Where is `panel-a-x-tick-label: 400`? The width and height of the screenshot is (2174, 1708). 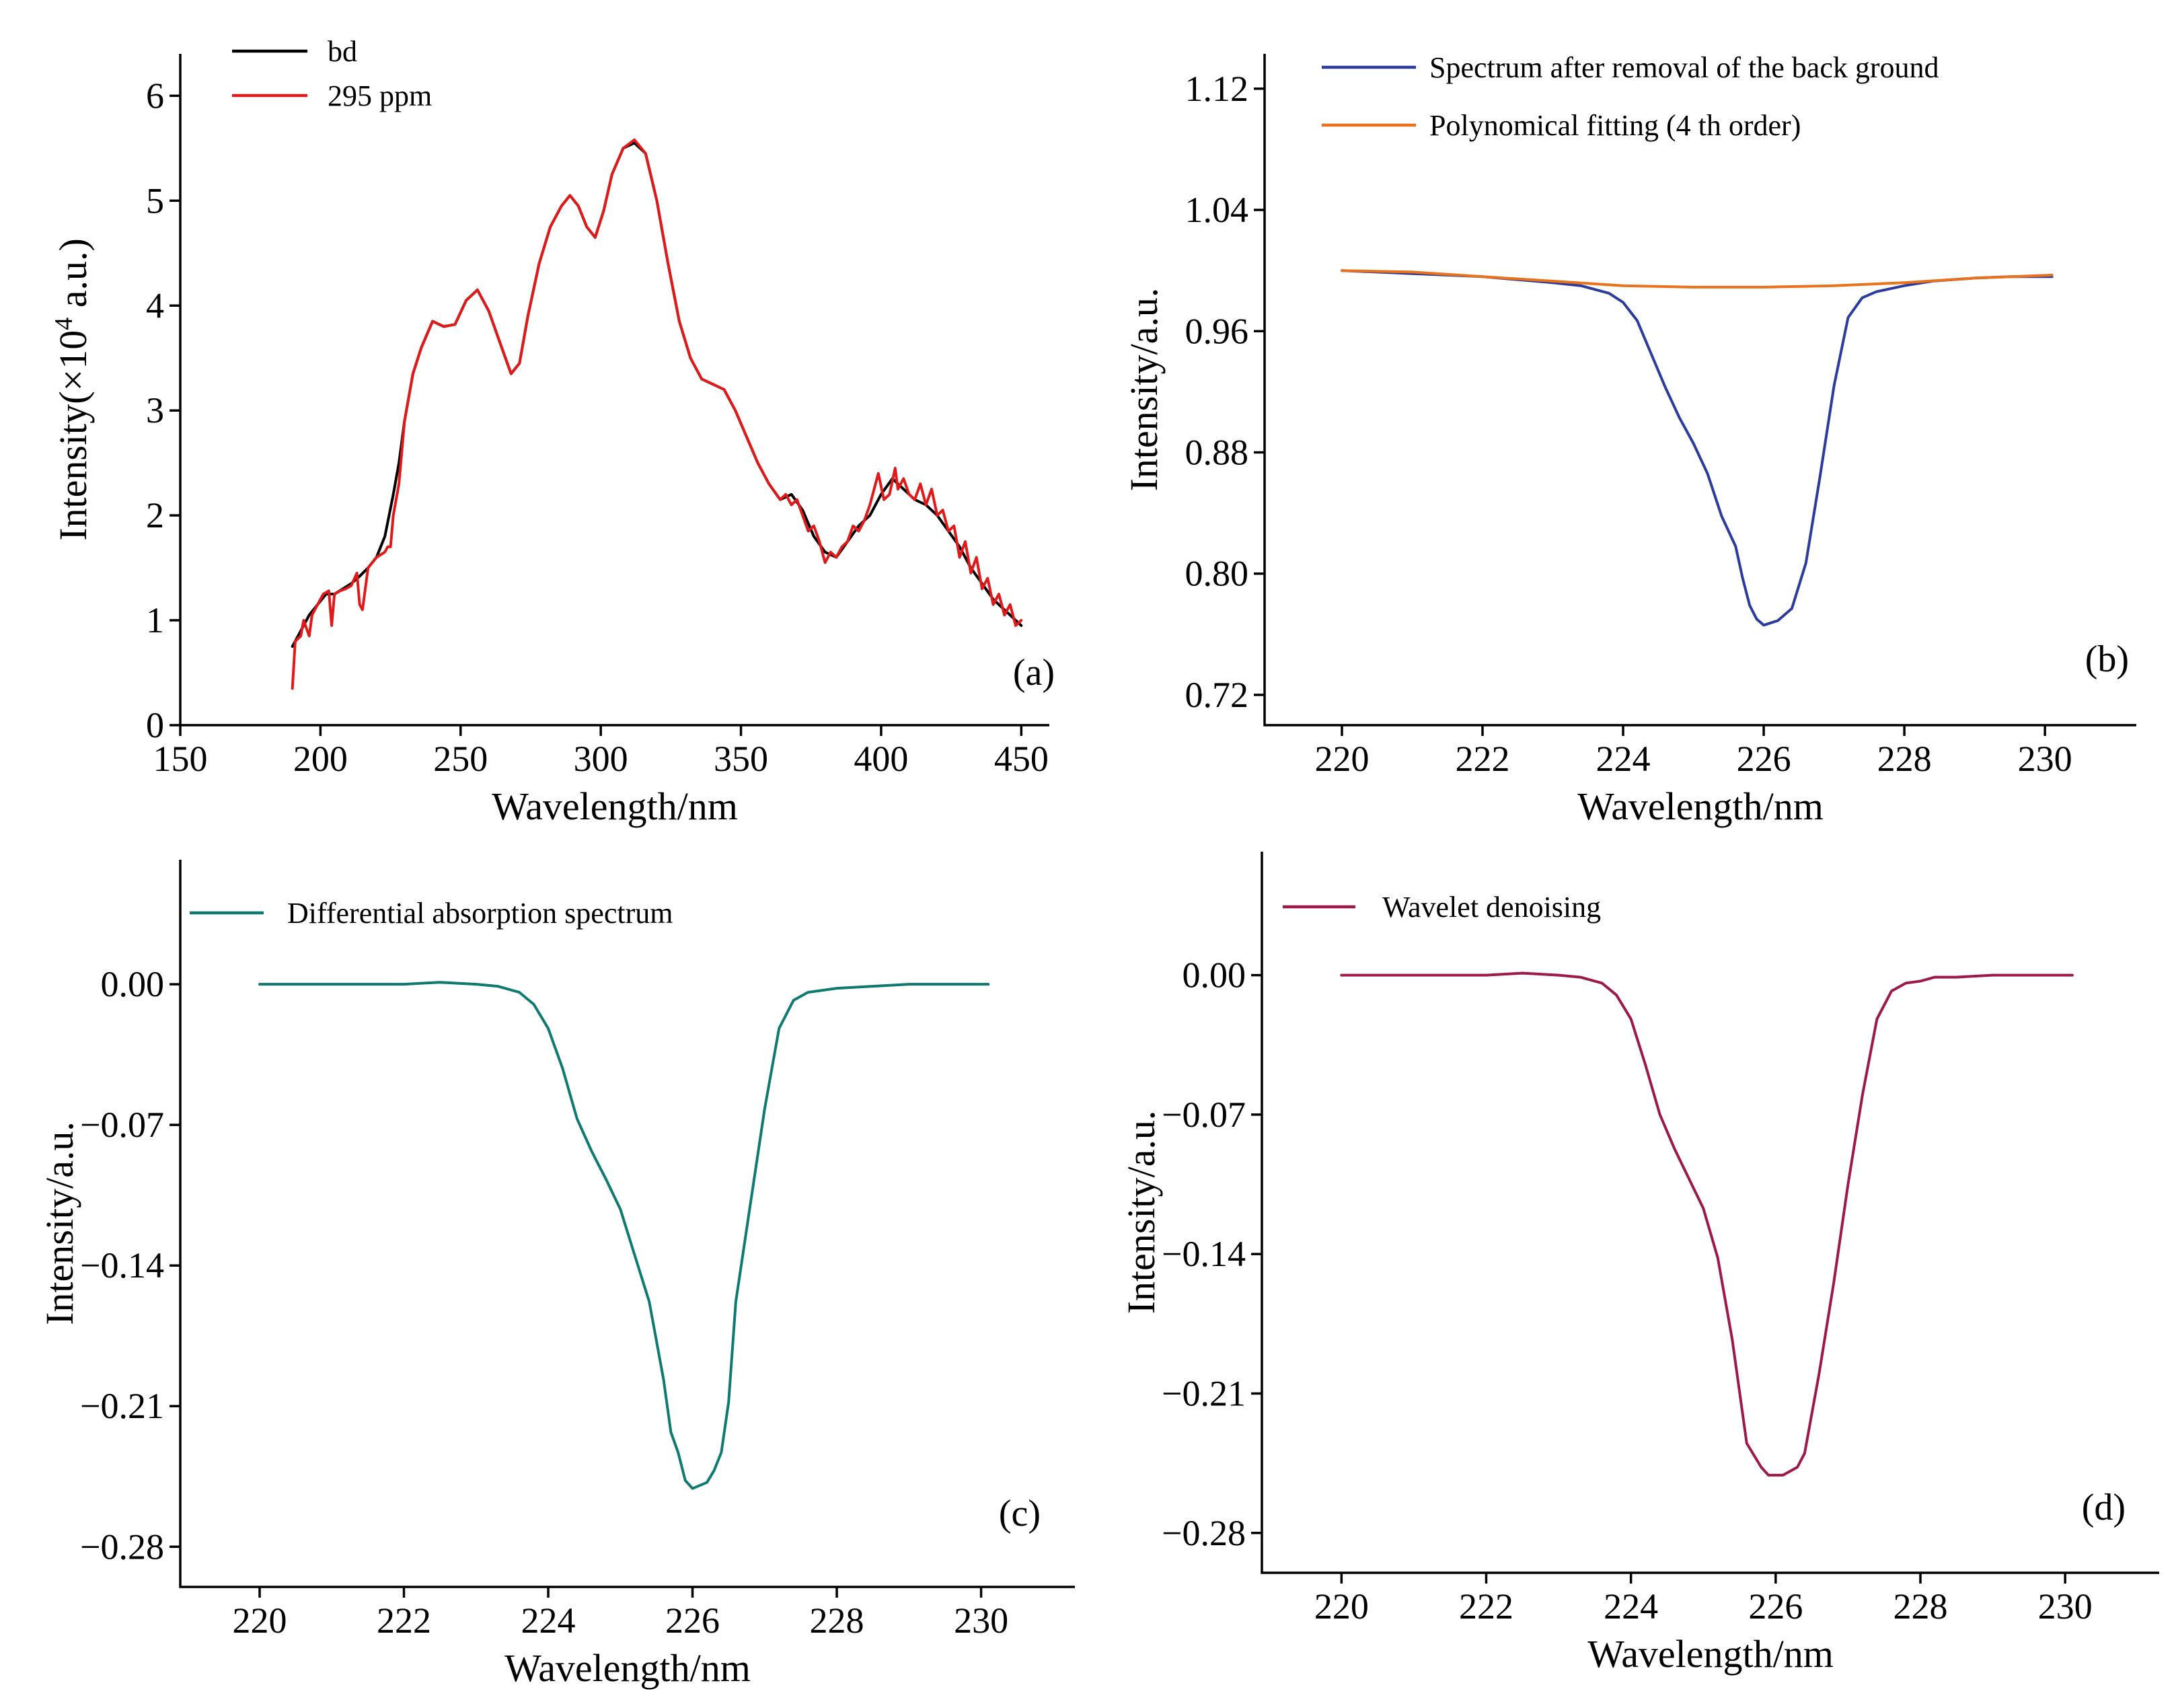 panel-a-x-tick-label: 400 is located at coordinates (881, 759).